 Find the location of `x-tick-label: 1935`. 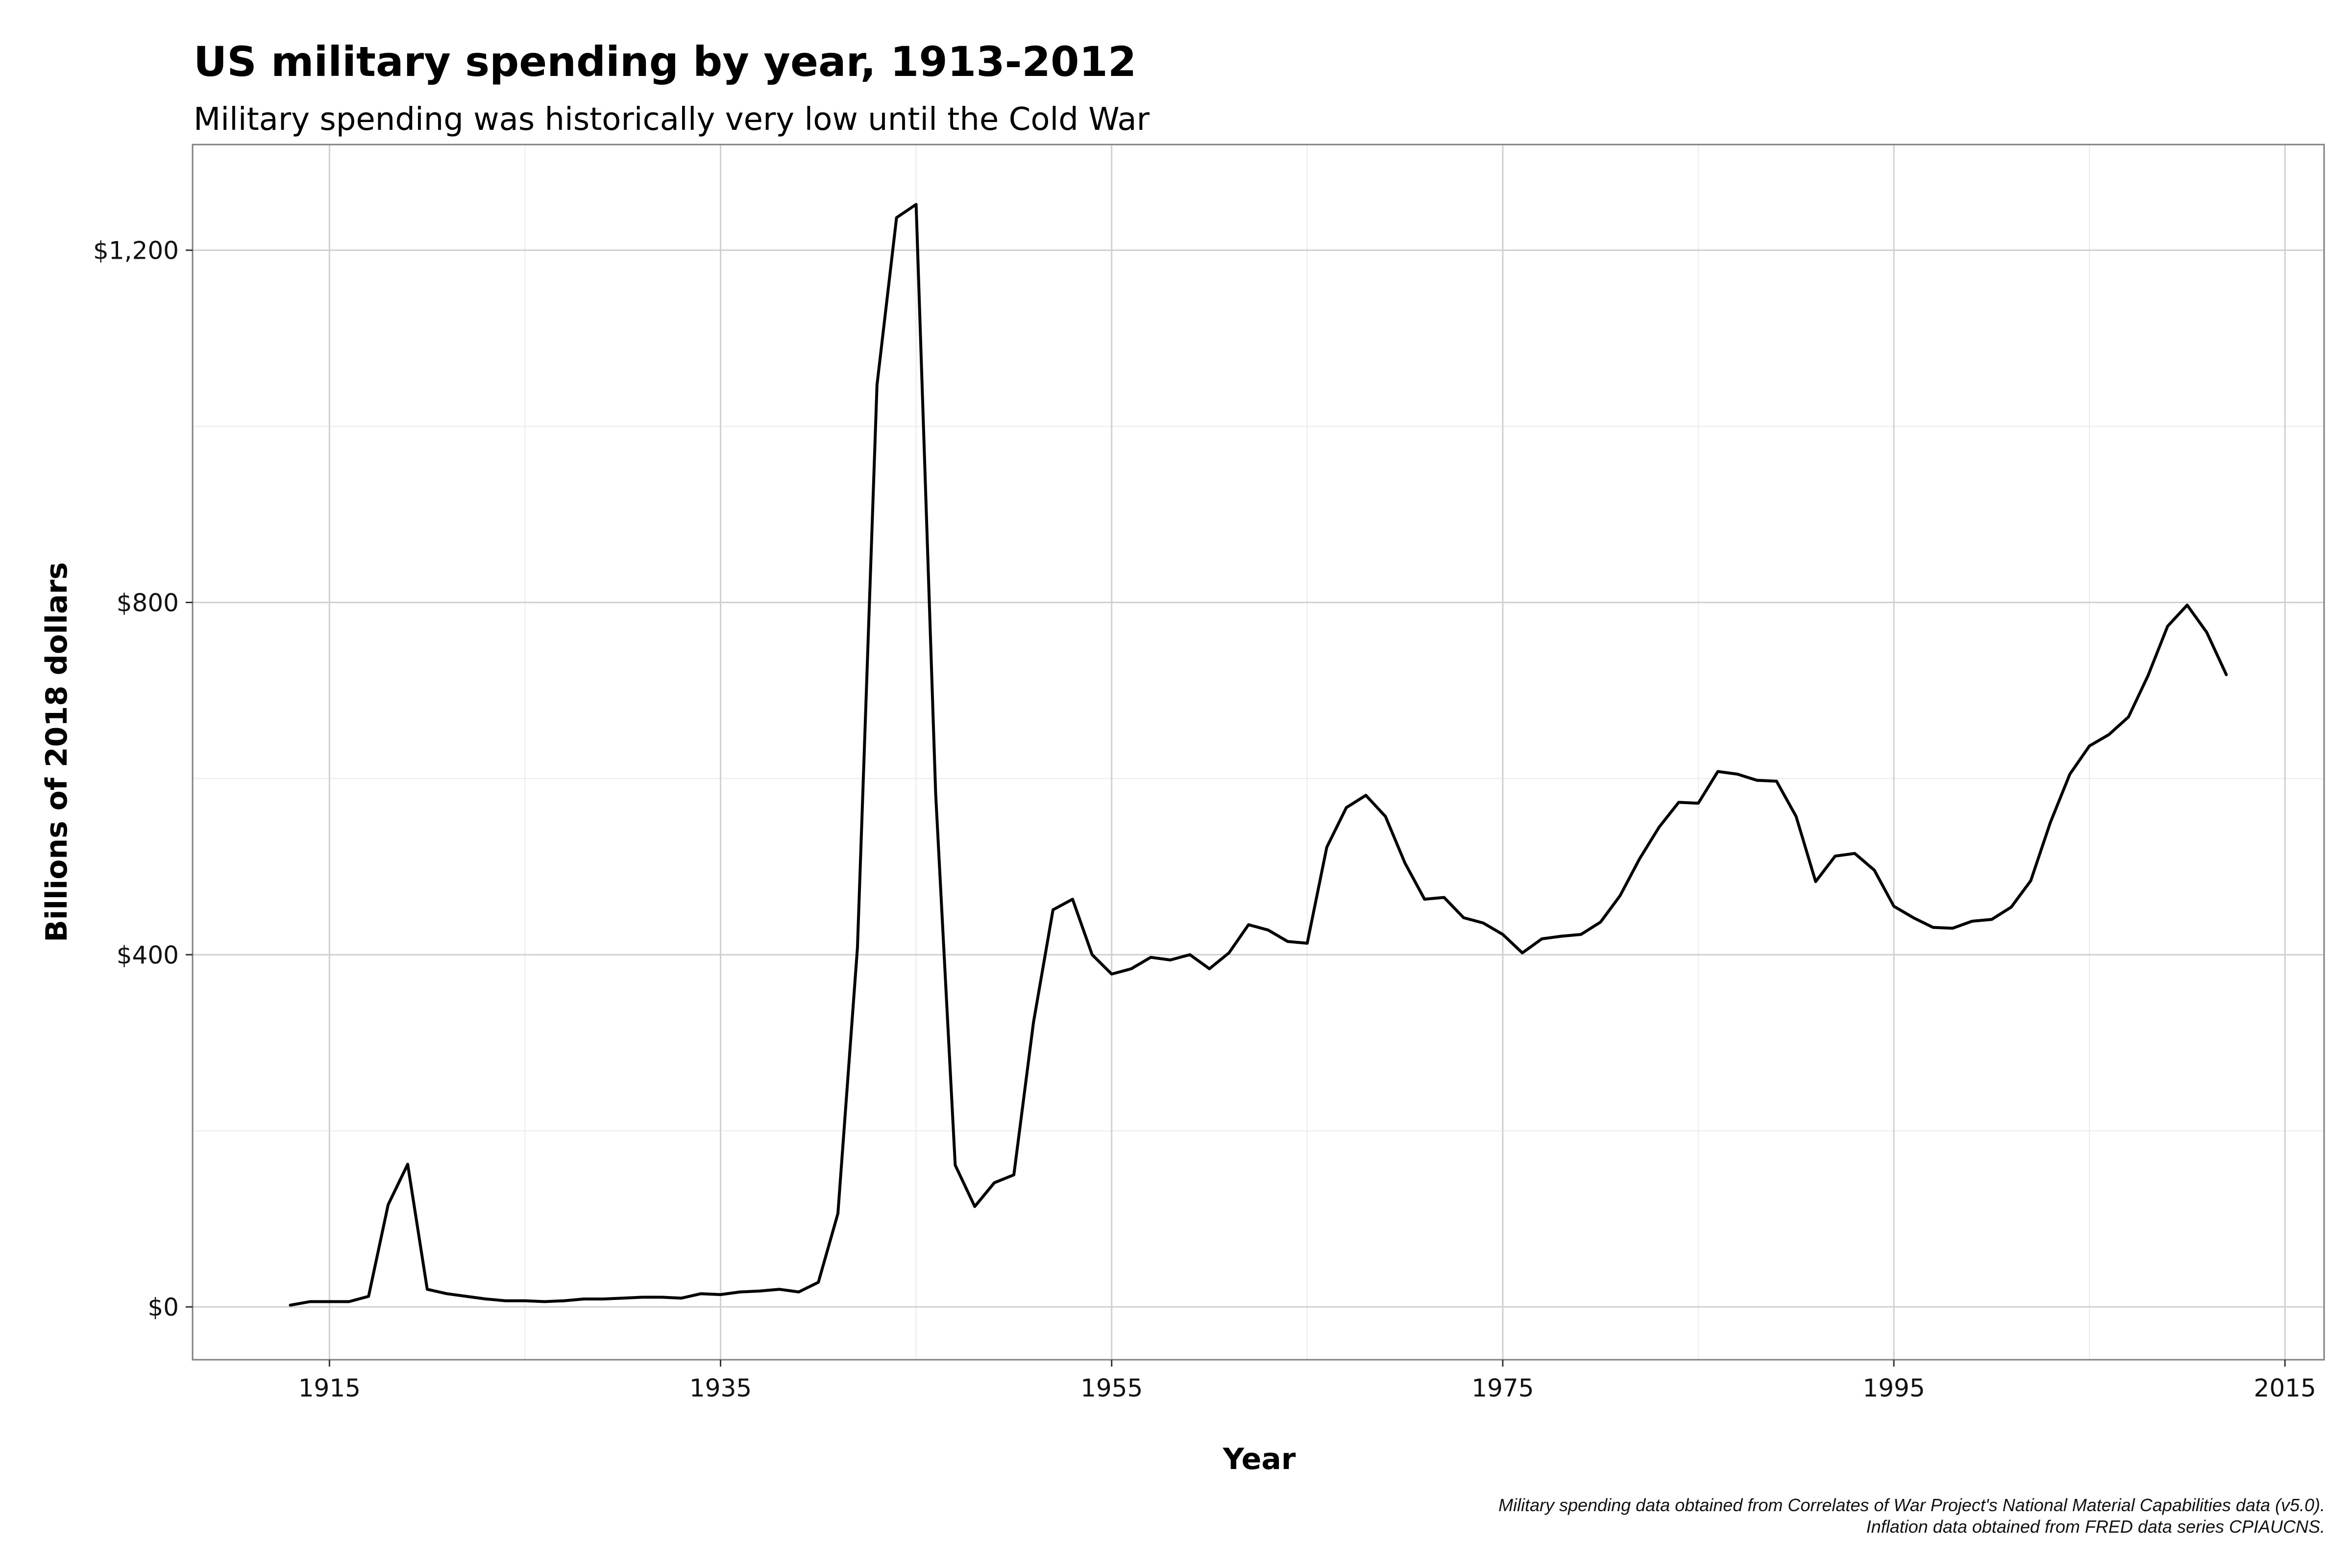

x-tick-label: 1935 is located at coordinates (720, 1388).